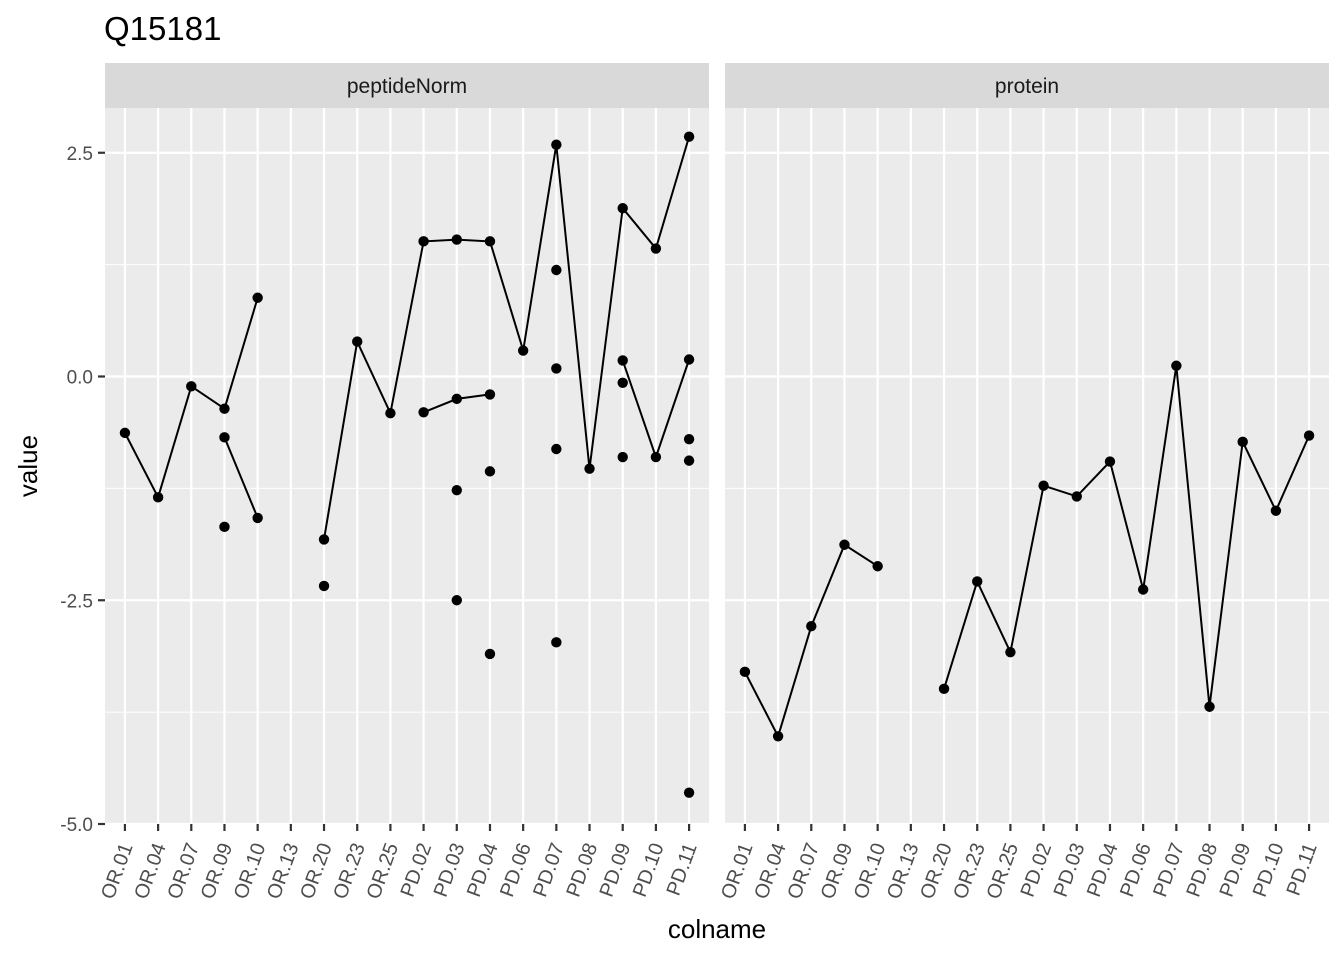 This screenshot has height=960, width=1344. What do you see at coordinates (80, 154) in the screenshot?
I see `y-tick-label: 2.5` at bounding box center [80, 154].